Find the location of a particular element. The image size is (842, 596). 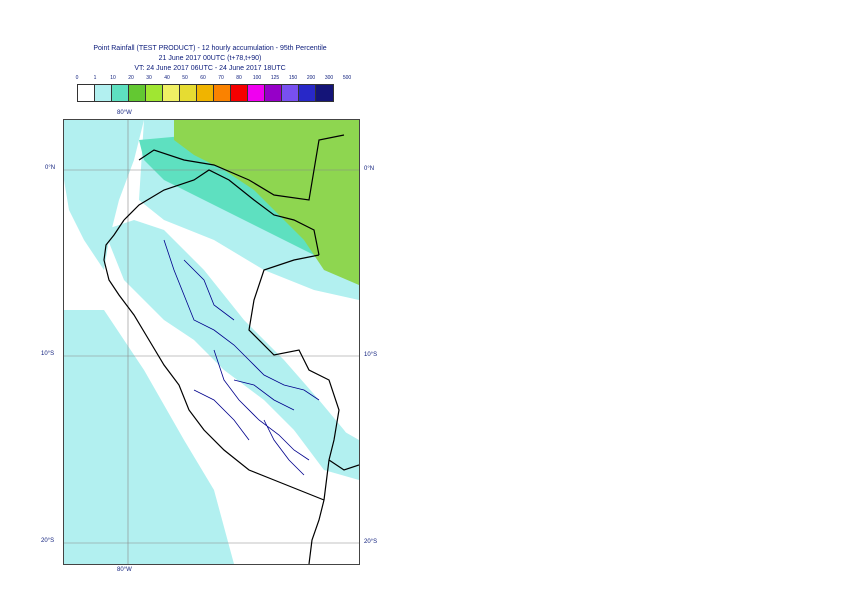

legend-tick-label: 100 is located at coordinates (257, 78).